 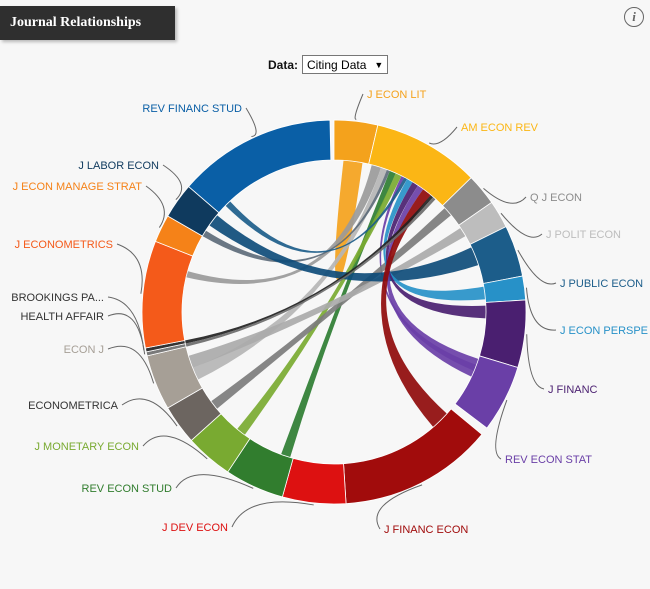 I want to click on label-j-dev-econ: J DEV ECON, so click(x=195, y=528).